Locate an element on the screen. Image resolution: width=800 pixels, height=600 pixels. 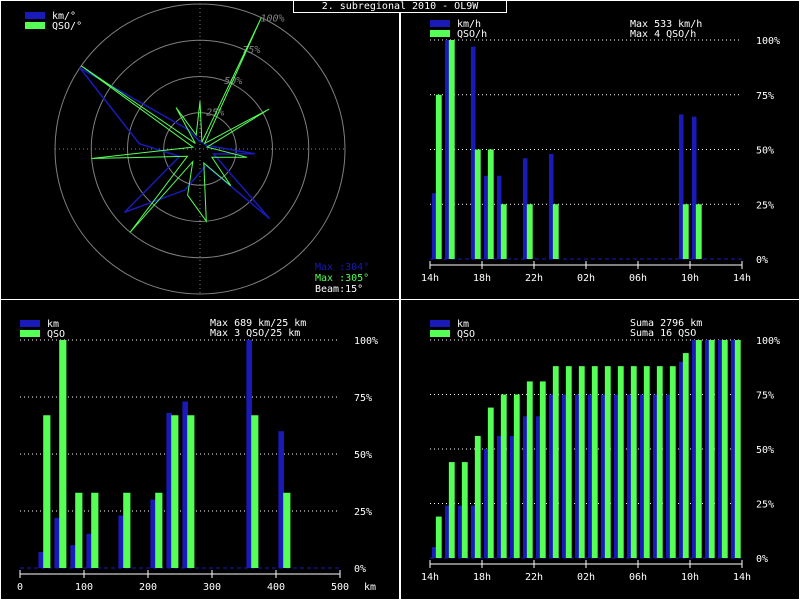
x-tick-label: 100 is located at coordinates (84, 587).